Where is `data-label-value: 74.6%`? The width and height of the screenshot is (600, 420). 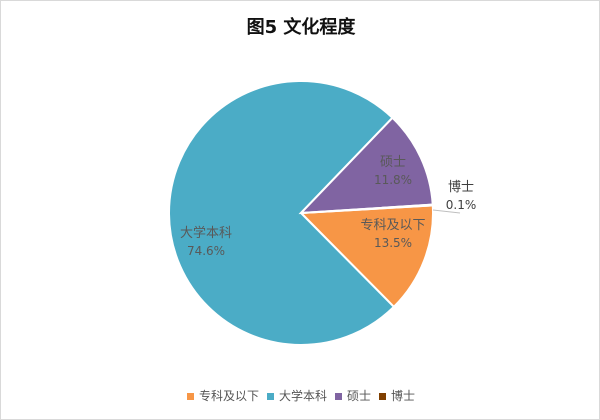 data-label-value: 74.6% is located at coordinates (206, 251).